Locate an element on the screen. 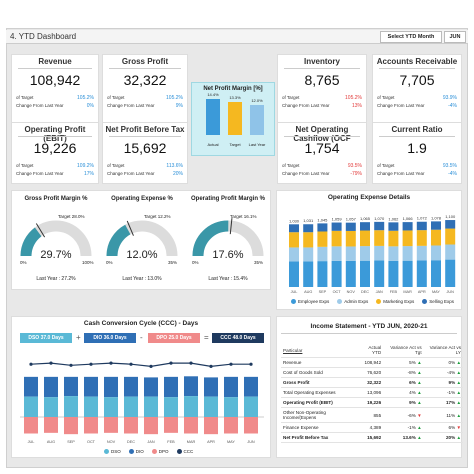 Image resolution: width=474 pixels, height=474 pixels. gauge-last-year: Last Year : 15.4% is located at coordinates (228, 279).